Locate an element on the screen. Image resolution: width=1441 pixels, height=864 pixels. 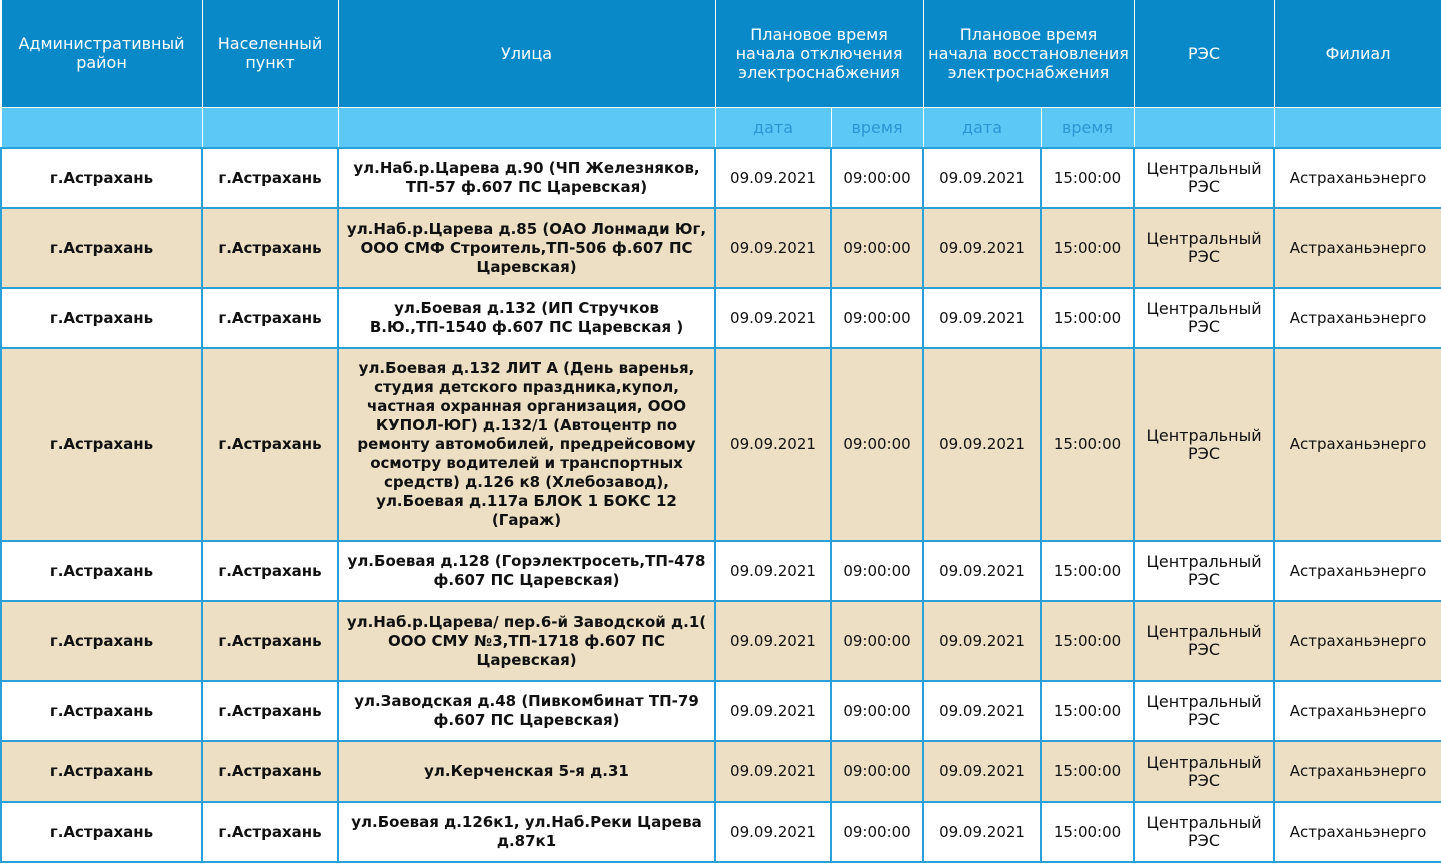
cell-street: ул.Керченская 5-я д.31 is located at coordinates (526, 771).